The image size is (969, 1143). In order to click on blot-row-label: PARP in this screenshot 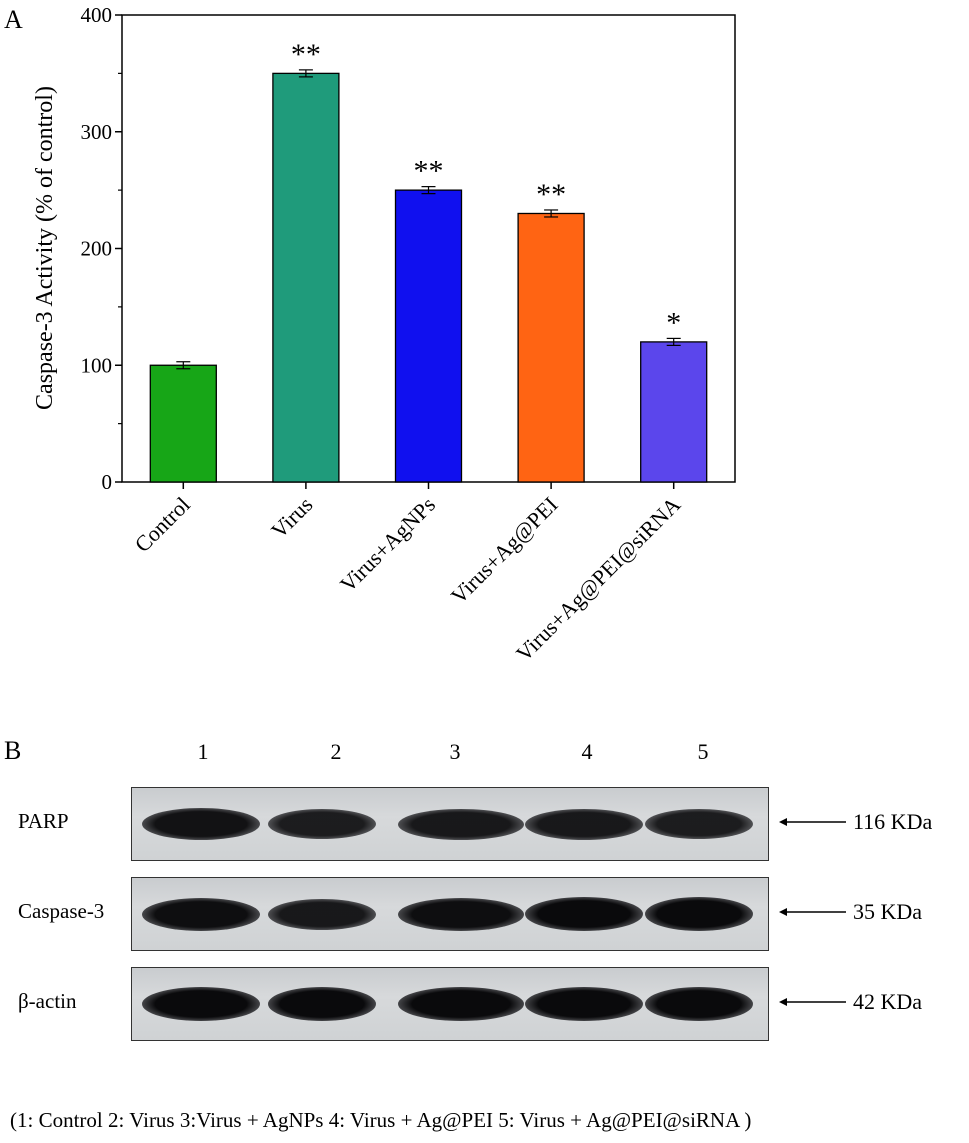, I will do `click(43, 821)`.